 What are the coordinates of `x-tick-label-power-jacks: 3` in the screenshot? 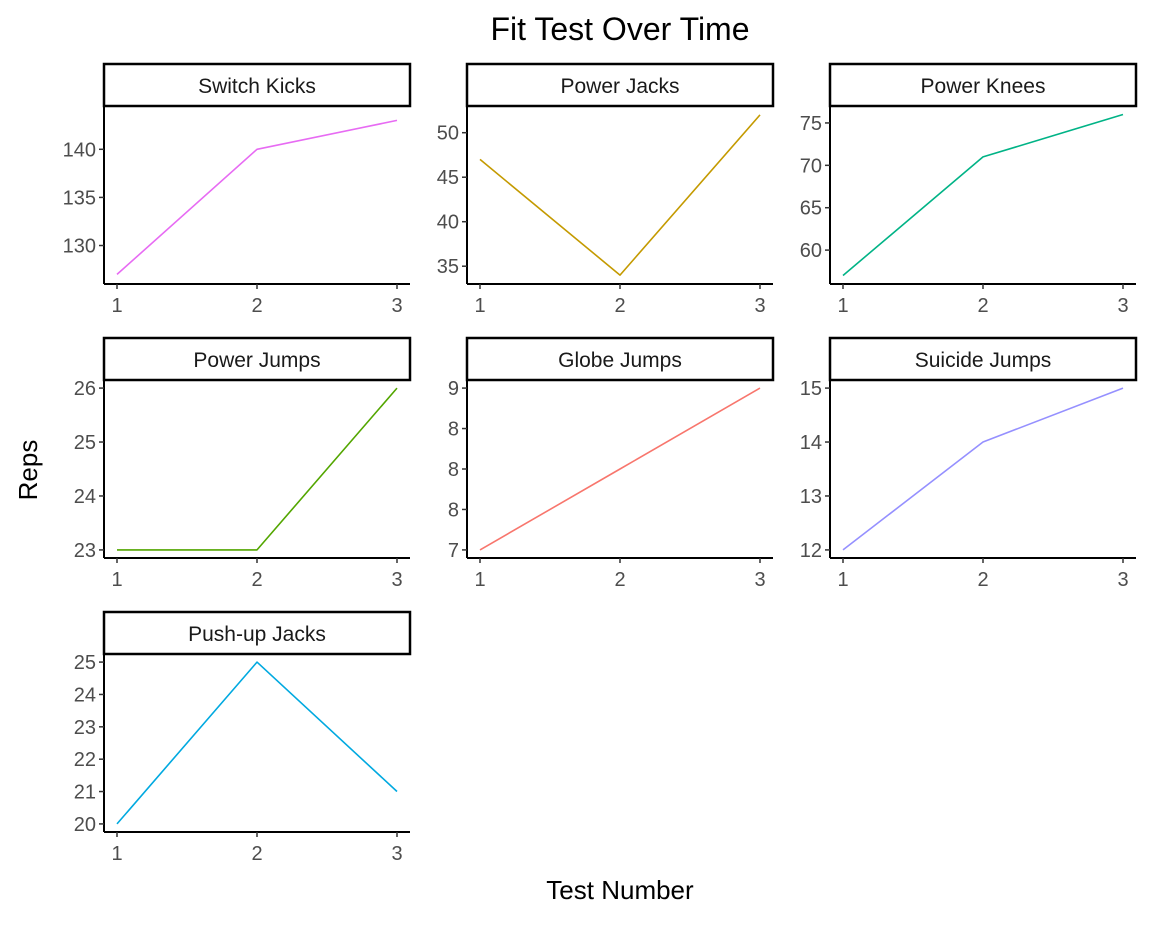 It's located at (759, 306).